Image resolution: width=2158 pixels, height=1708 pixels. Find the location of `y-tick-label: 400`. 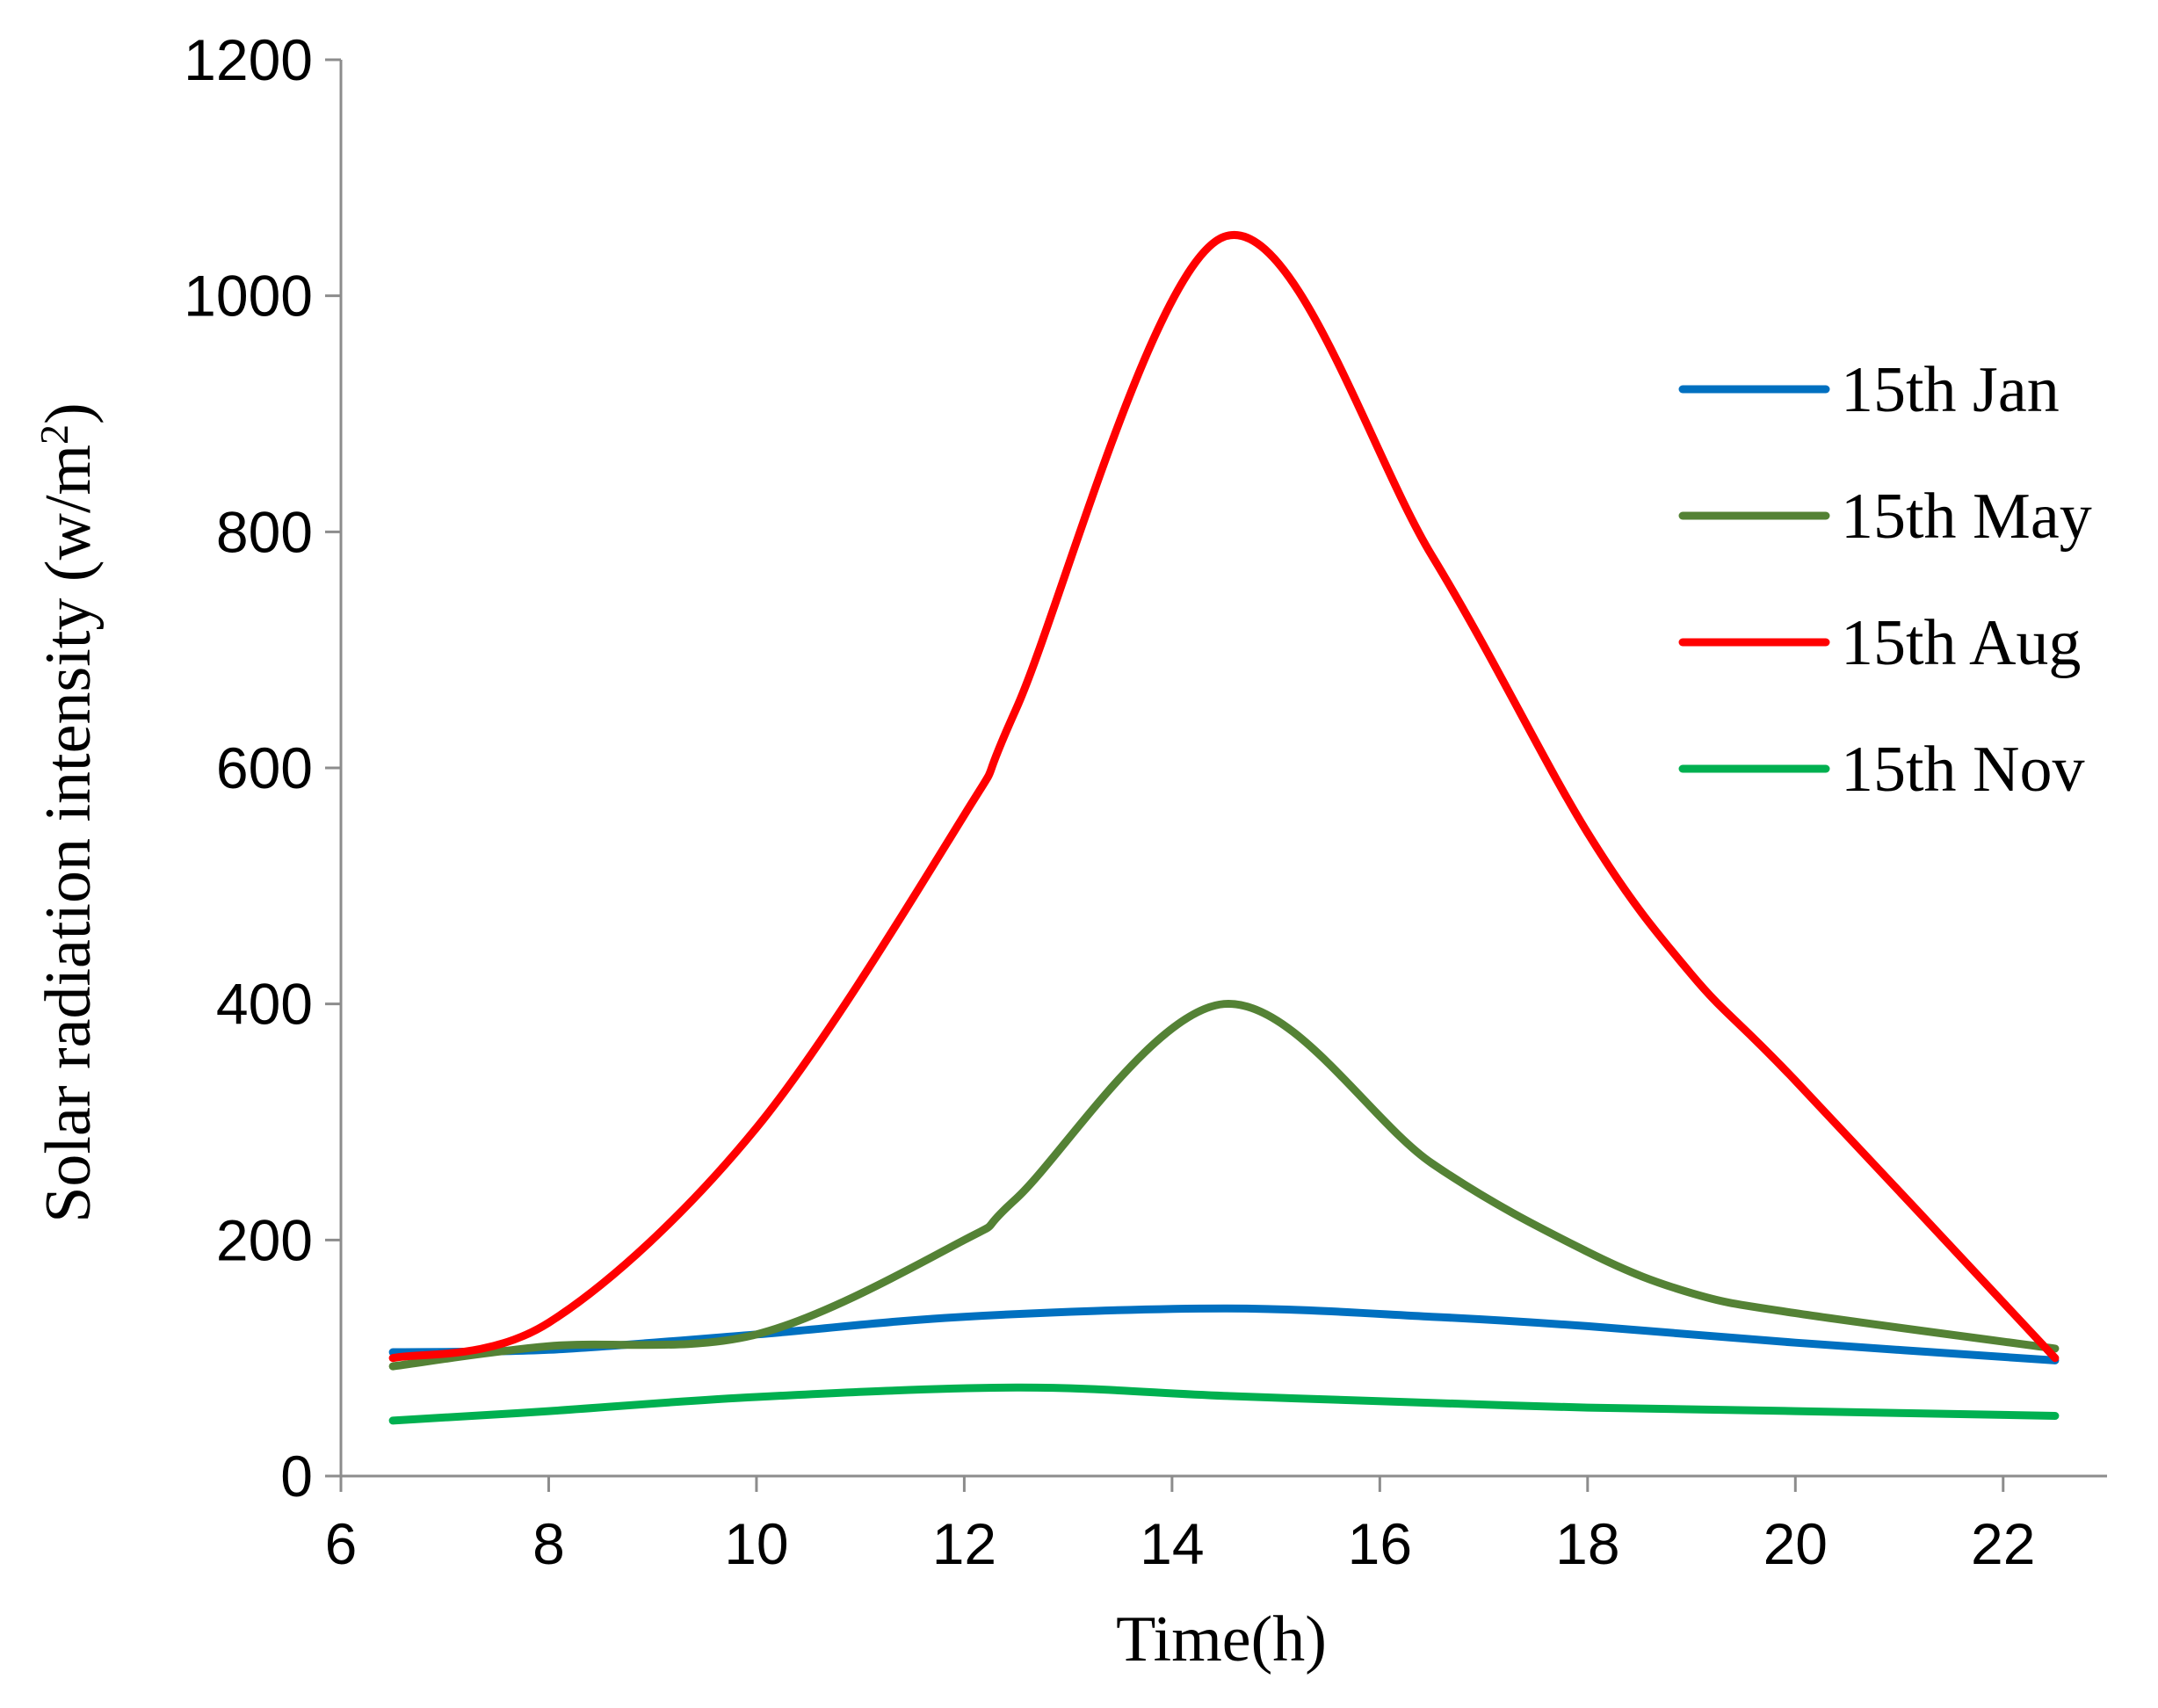

y-tick-label: 400 is located at coordinates (264, 1004).